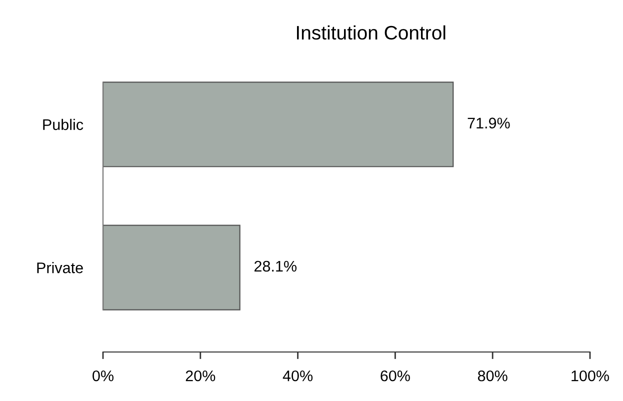  I want to click on data-label: 28.1%, so click(275, 266).